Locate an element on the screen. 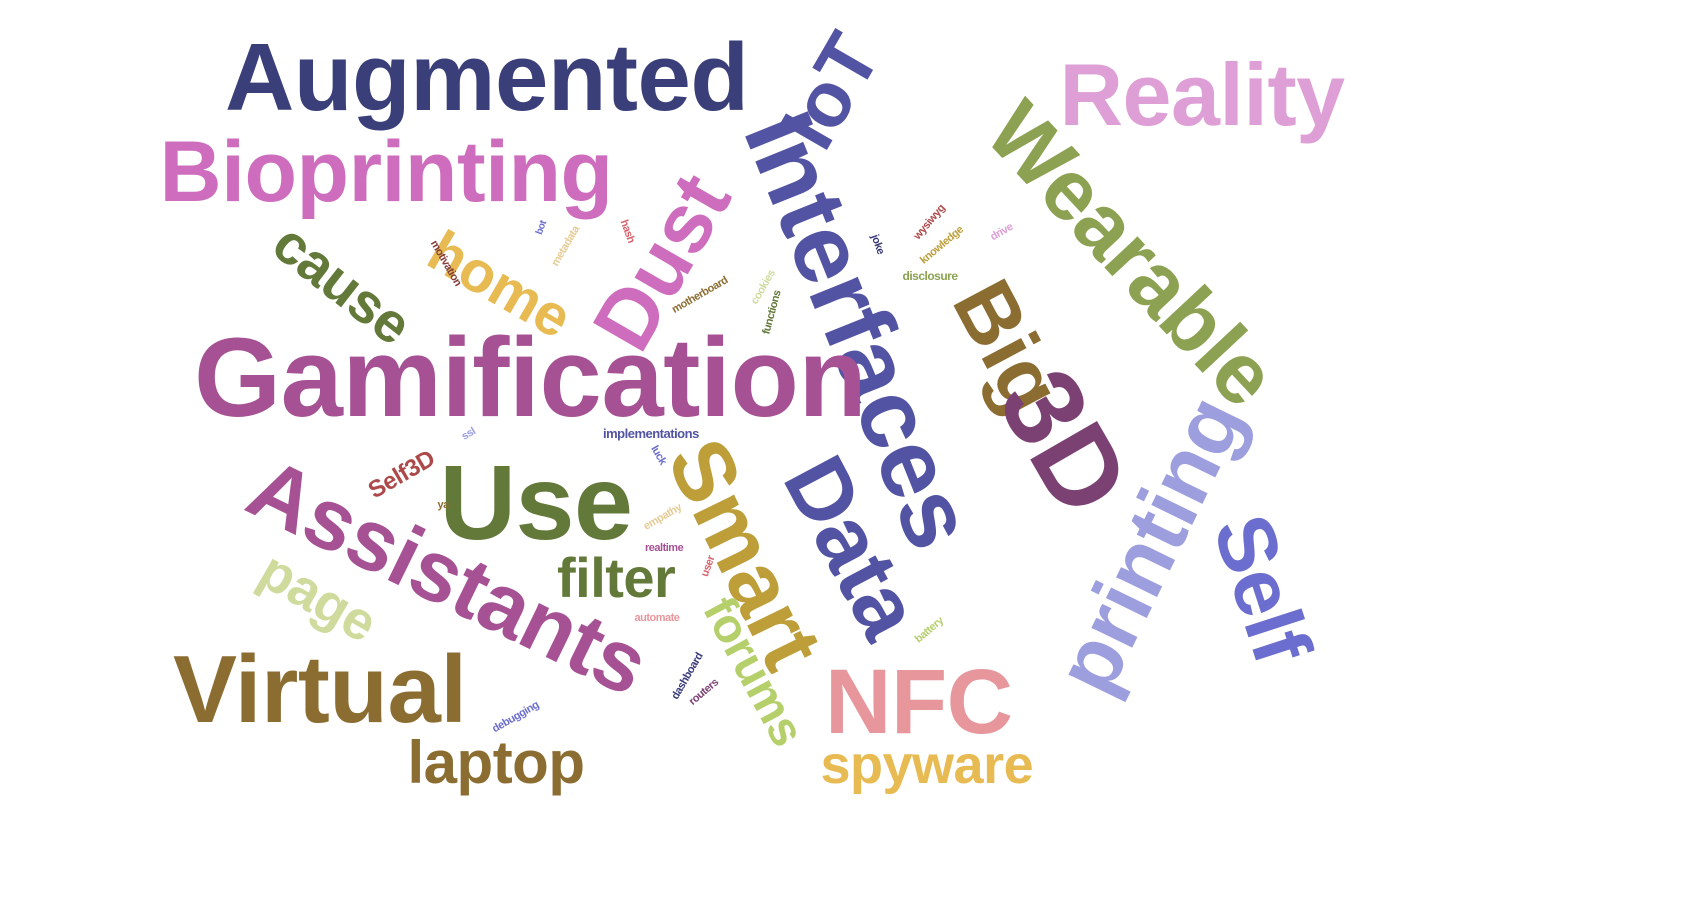  word-augmented: Augmented is located at coordinates (487, 77).